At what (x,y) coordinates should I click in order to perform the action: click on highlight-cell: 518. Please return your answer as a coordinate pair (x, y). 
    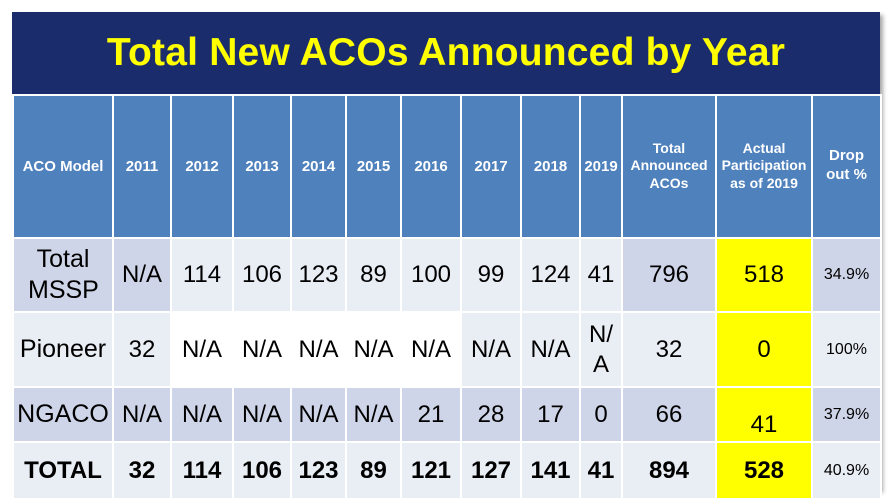
    Looking at the image, I should click on (764, 275).